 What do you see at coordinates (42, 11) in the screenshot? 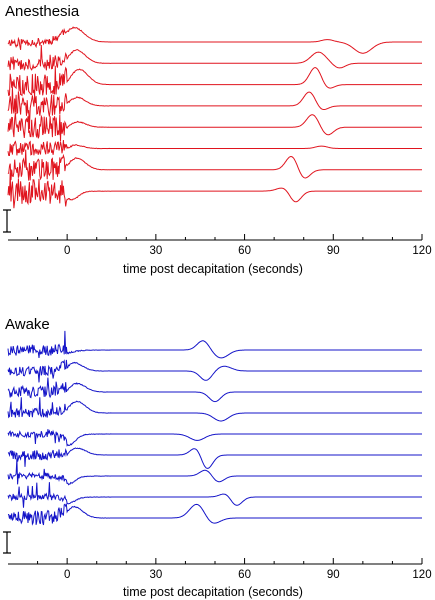
I see `anesthesia-panel-title: Anesthesia` at bounding box center [42, 11].